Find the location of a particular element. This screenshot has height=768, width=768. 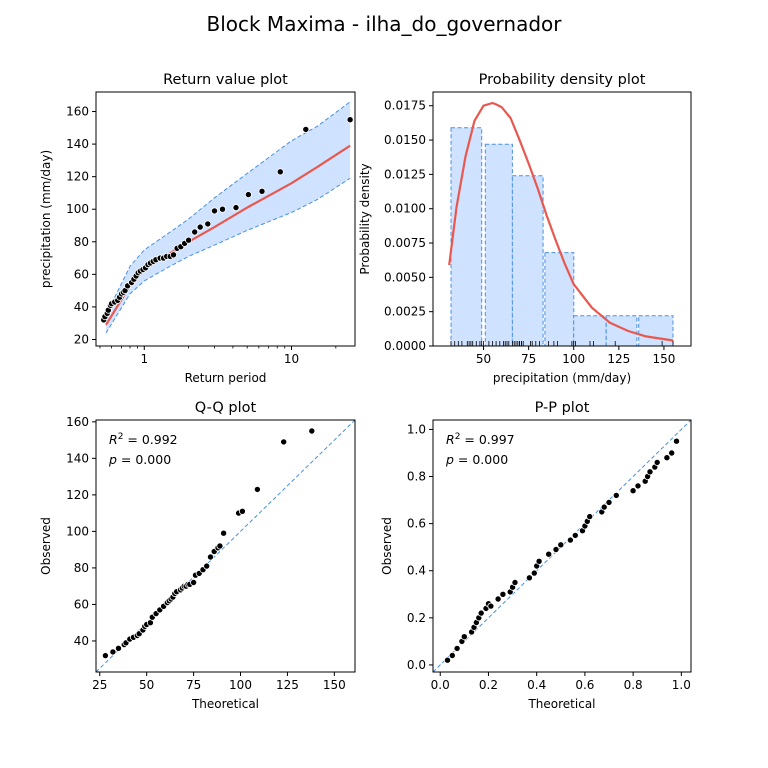

panel-title: P-P plot is located at coordinates (562, 408).